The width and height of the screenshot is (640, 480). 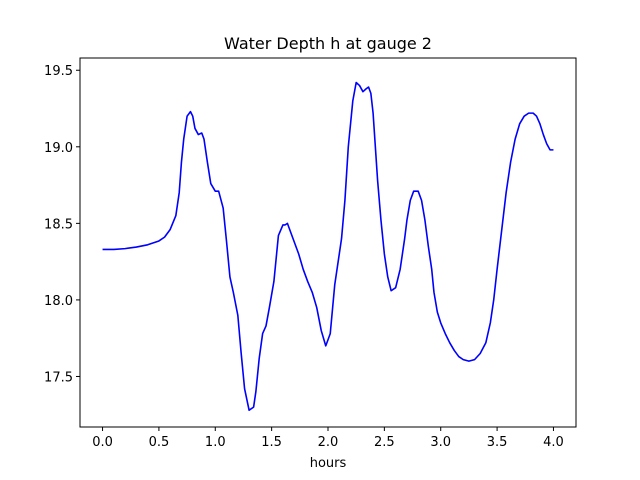 What do you see at coordinates (159, 442) in the screenshot?
I see `x-tick-label: 0.5` at bounding box center [159, 442].